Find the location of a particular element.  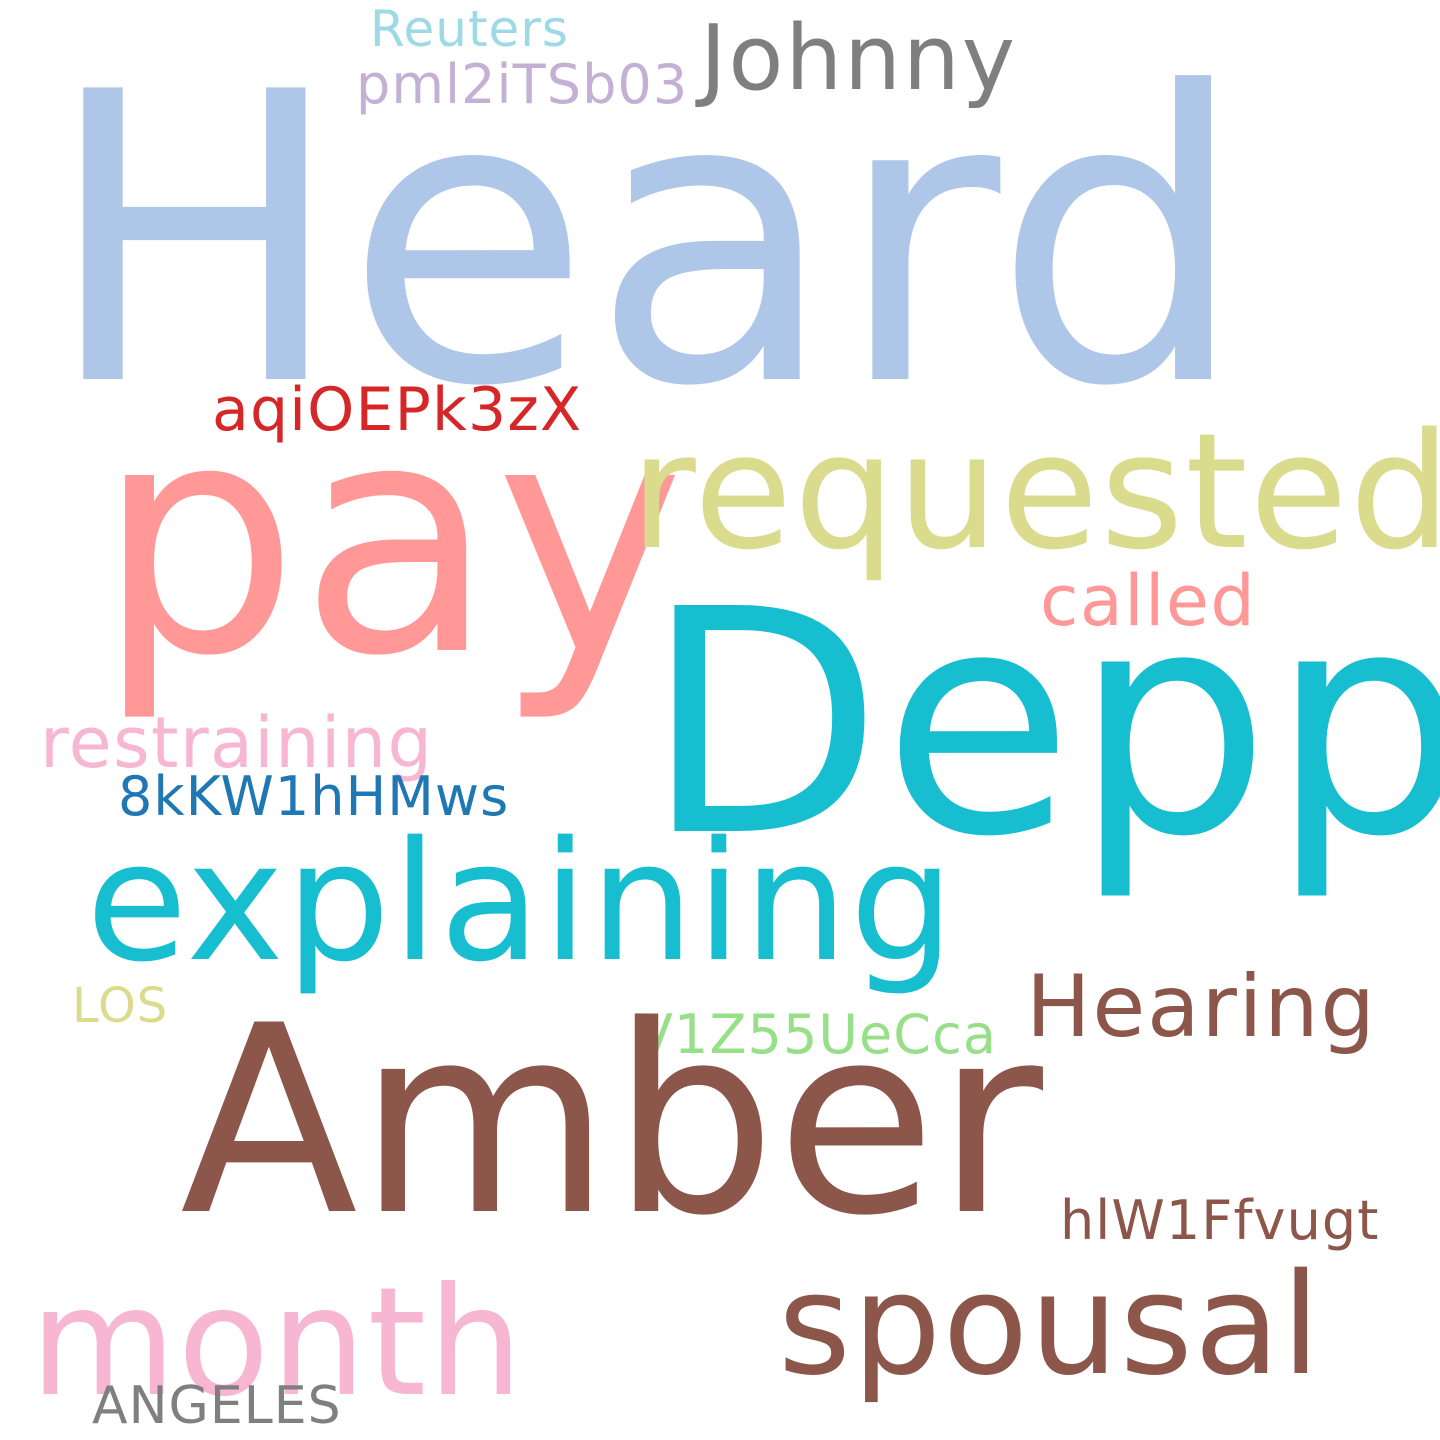

word-depp: Depp is located at coordinates (1042, 724).